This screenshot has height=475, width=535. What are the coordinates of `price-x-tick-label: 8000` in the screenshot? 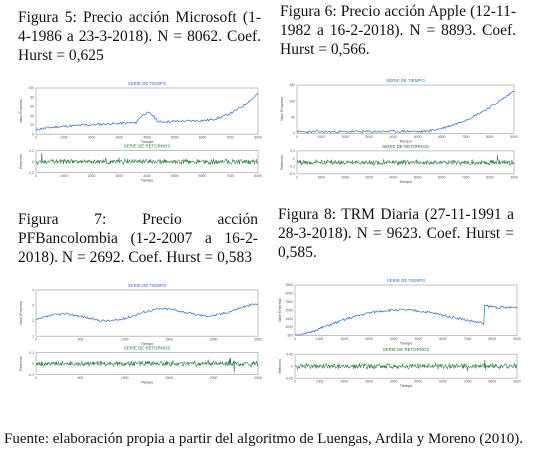 It's located at (258, 138).